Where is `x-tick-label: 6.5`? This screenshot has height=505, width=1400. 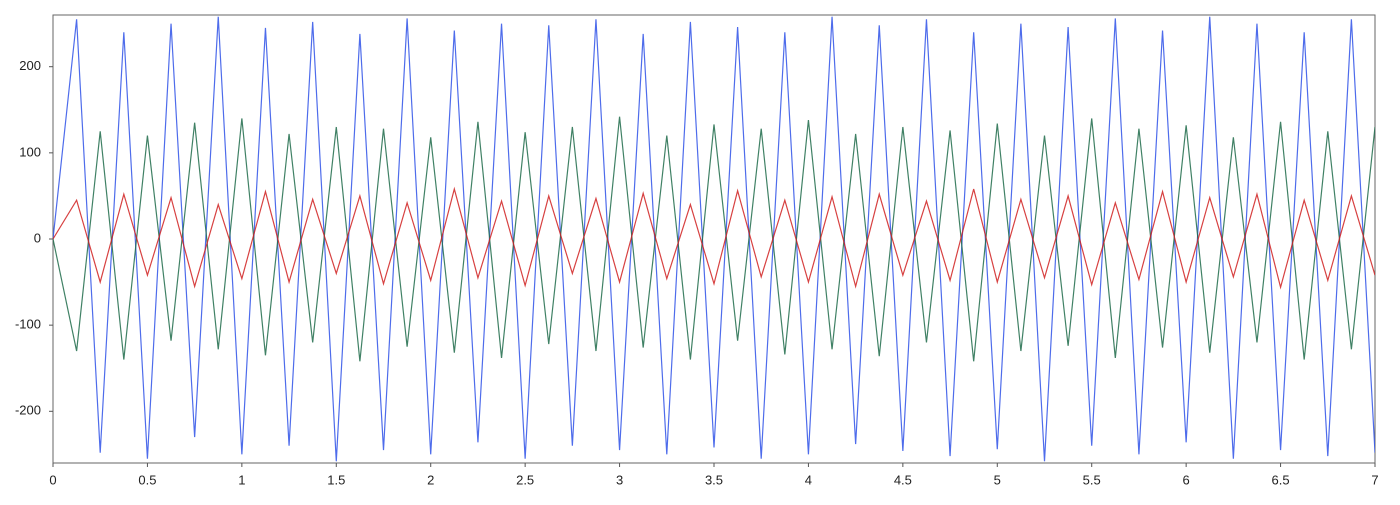 x-tick-label: 6.5 is located at coordinates (1281, 479).